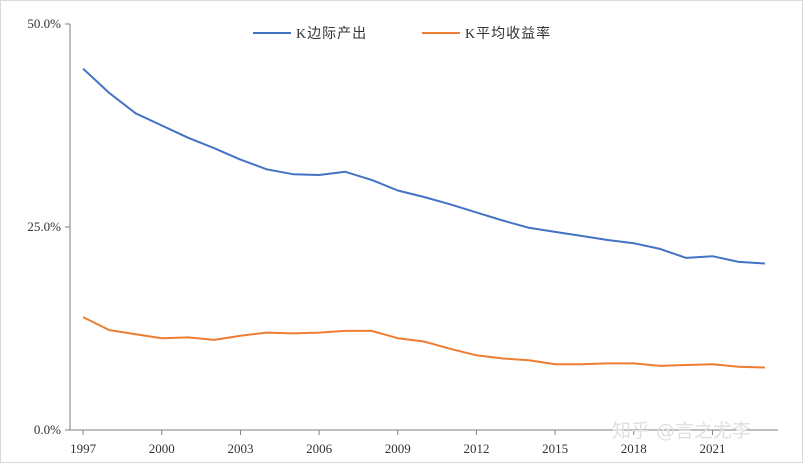 The width and height of the screenshot is (803, 463). Describe the element at coordinates (44, 226) in the screenshot. I see `y-tick-label: 25.0%` at that location.